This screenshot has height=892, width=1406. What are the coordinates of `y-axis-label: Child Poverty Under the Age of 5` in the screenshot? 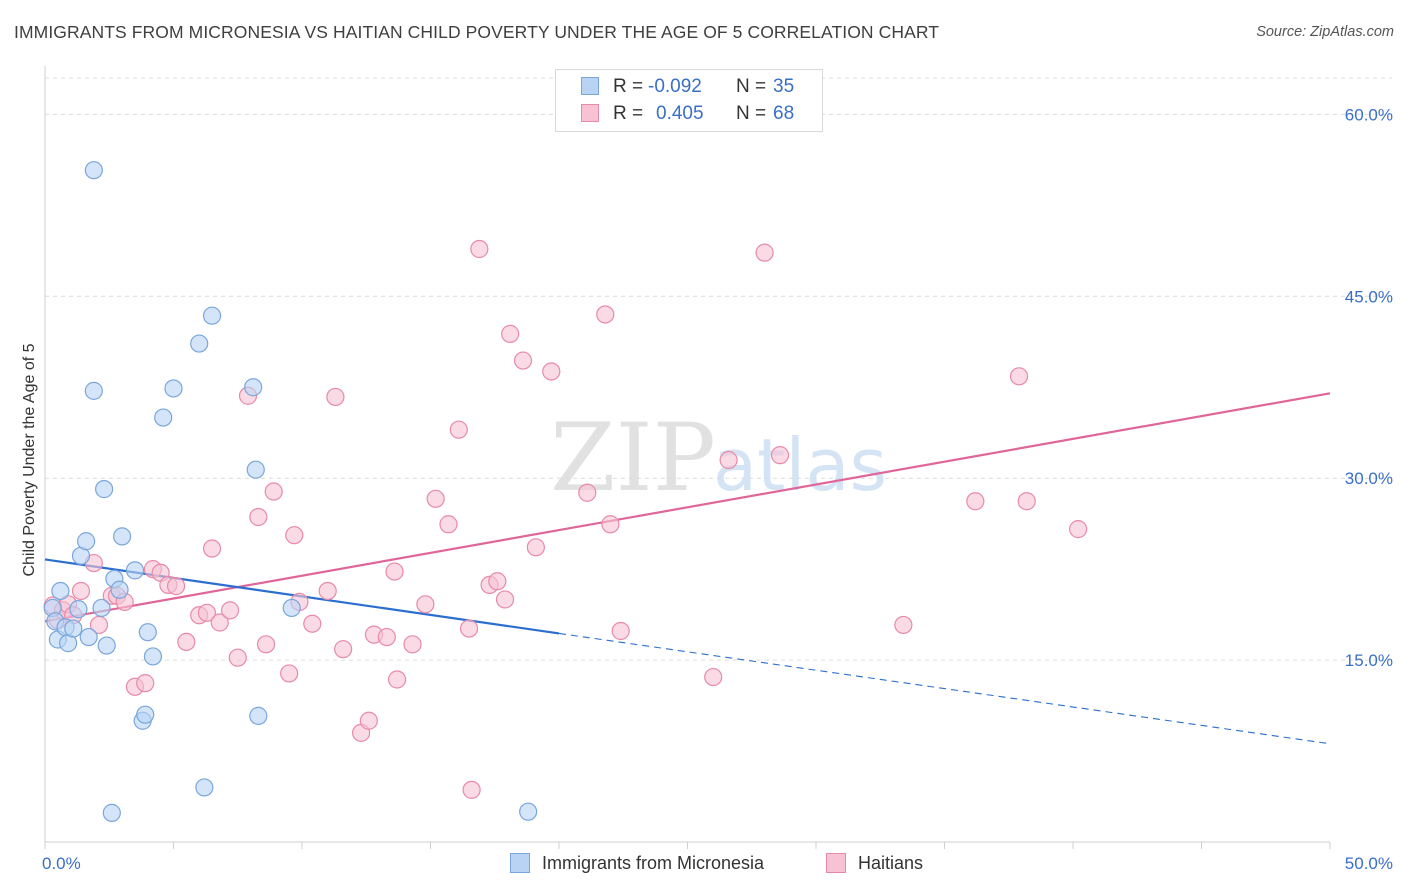 It's located at (29, 460).